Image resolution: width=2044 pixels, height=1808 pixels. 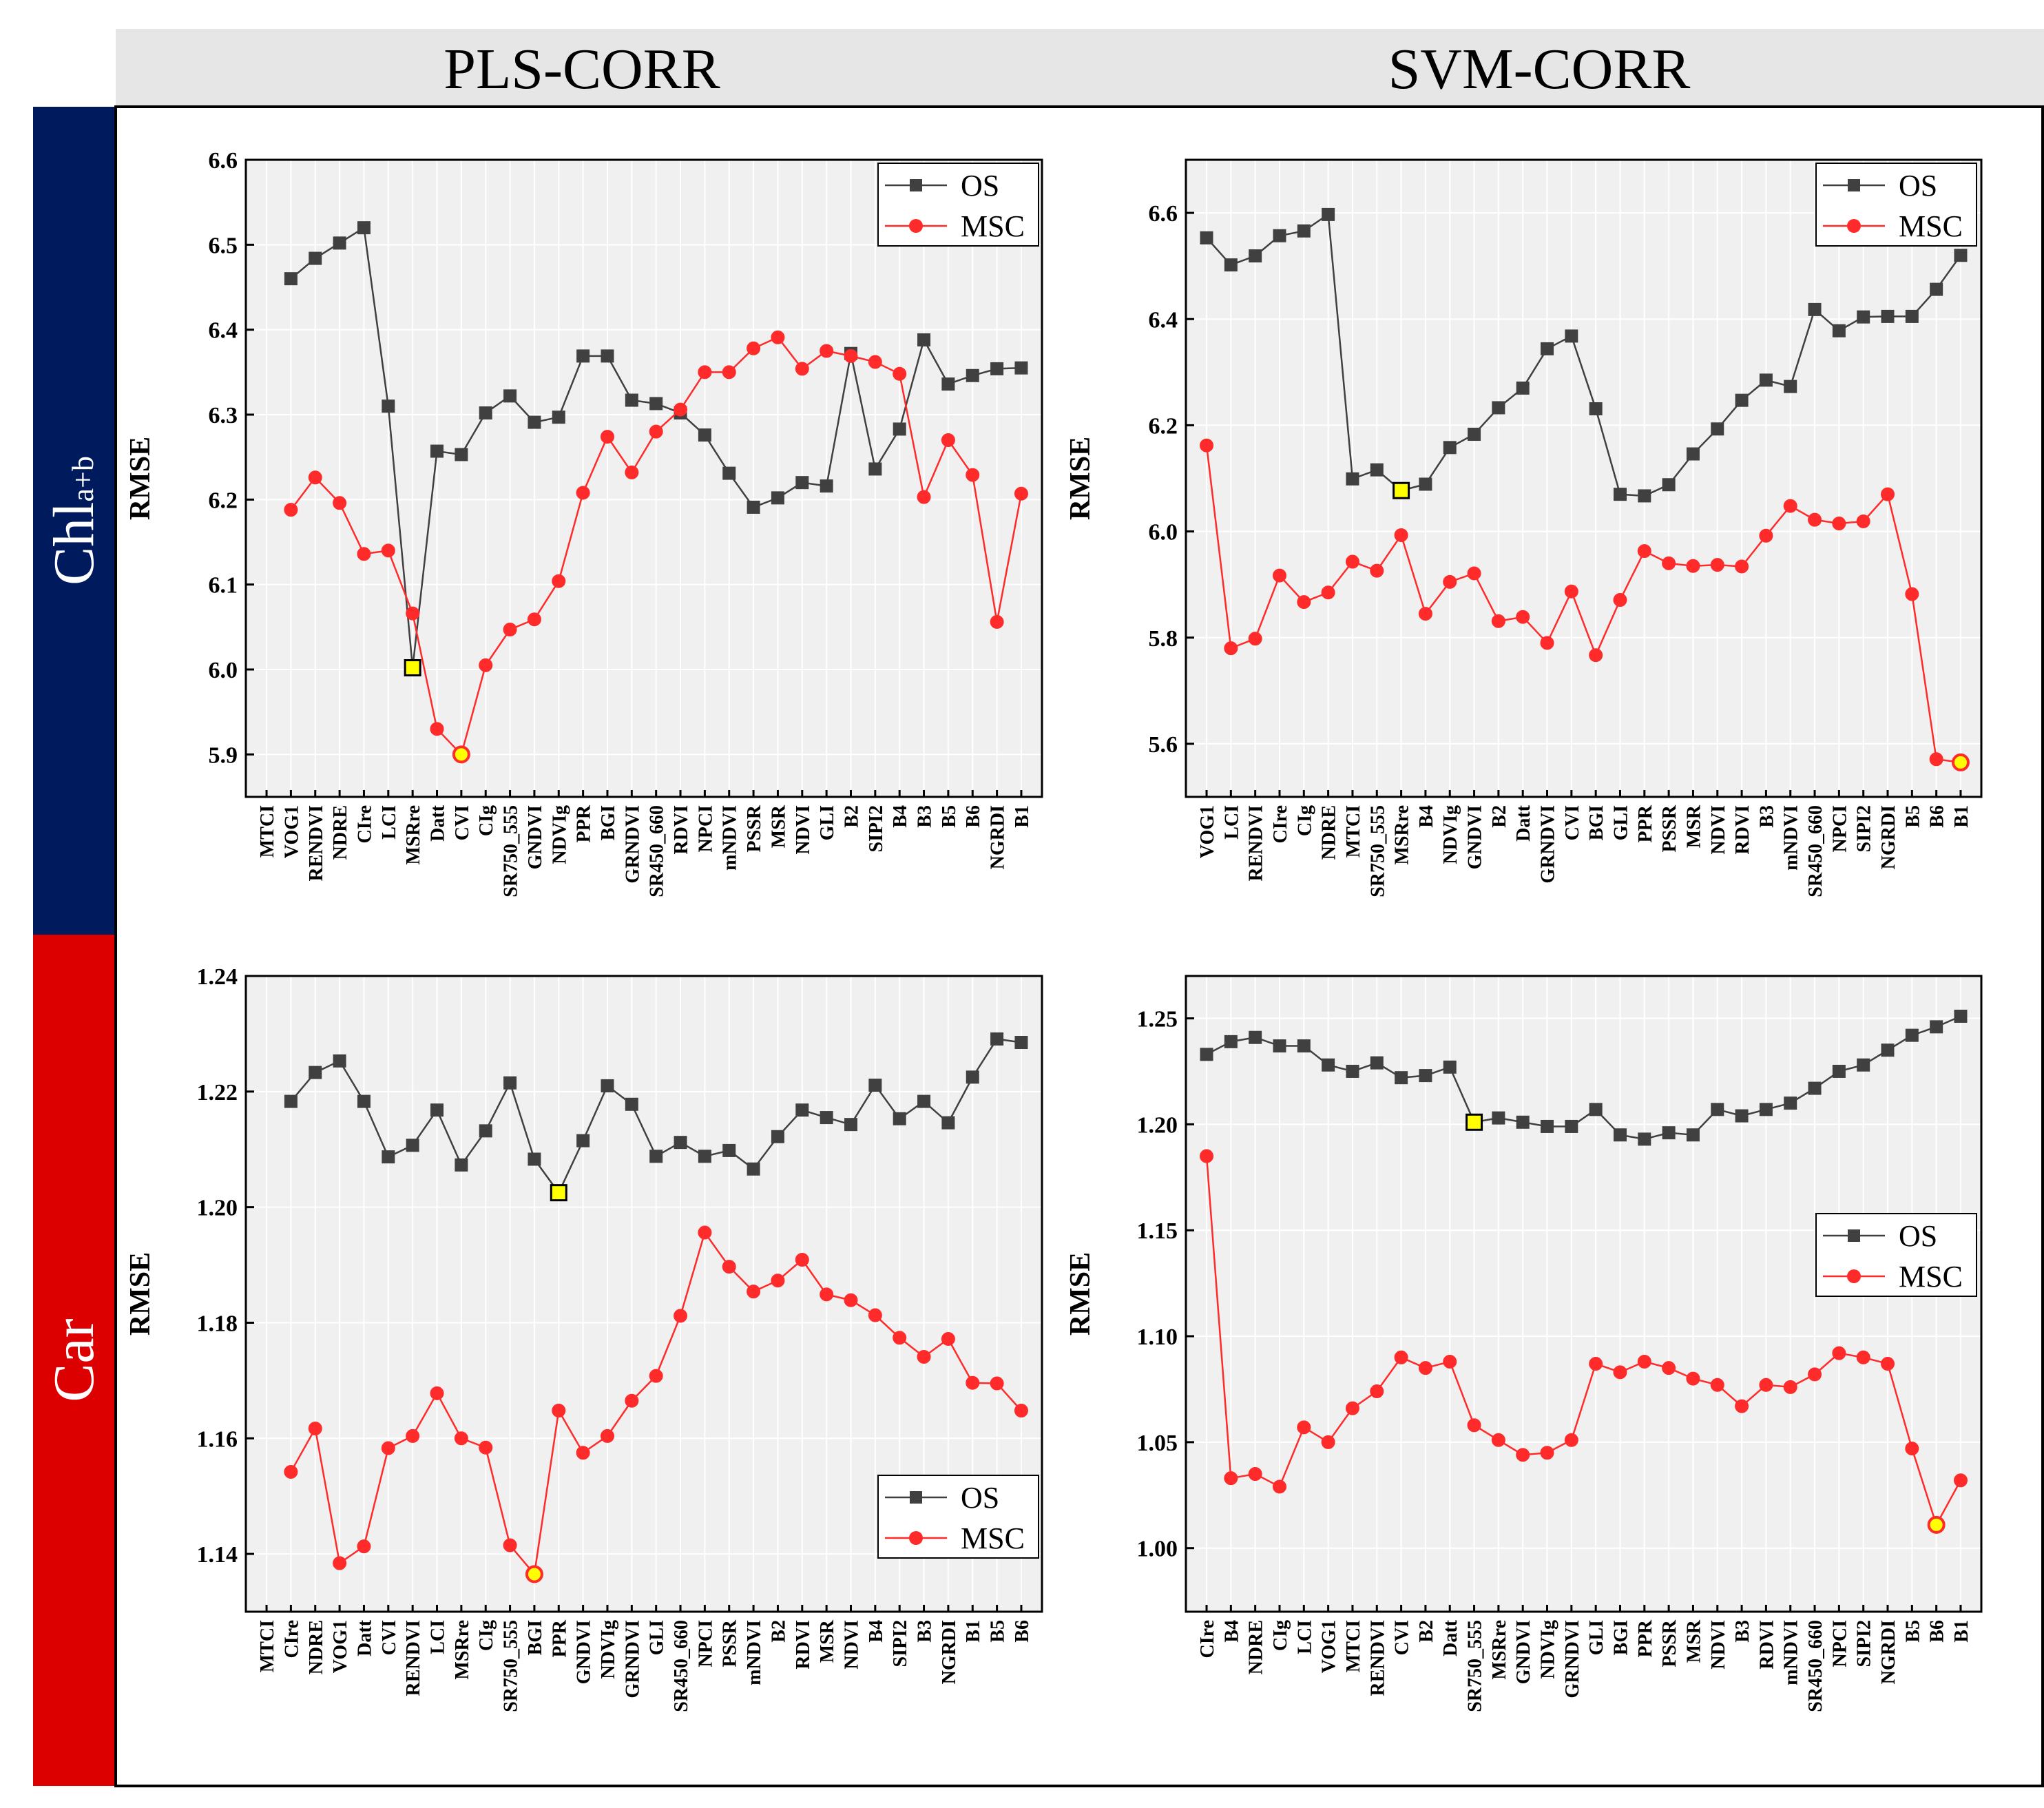 I want to click on x-tick-label: SIPI2, so click(x=1864, y=1643).